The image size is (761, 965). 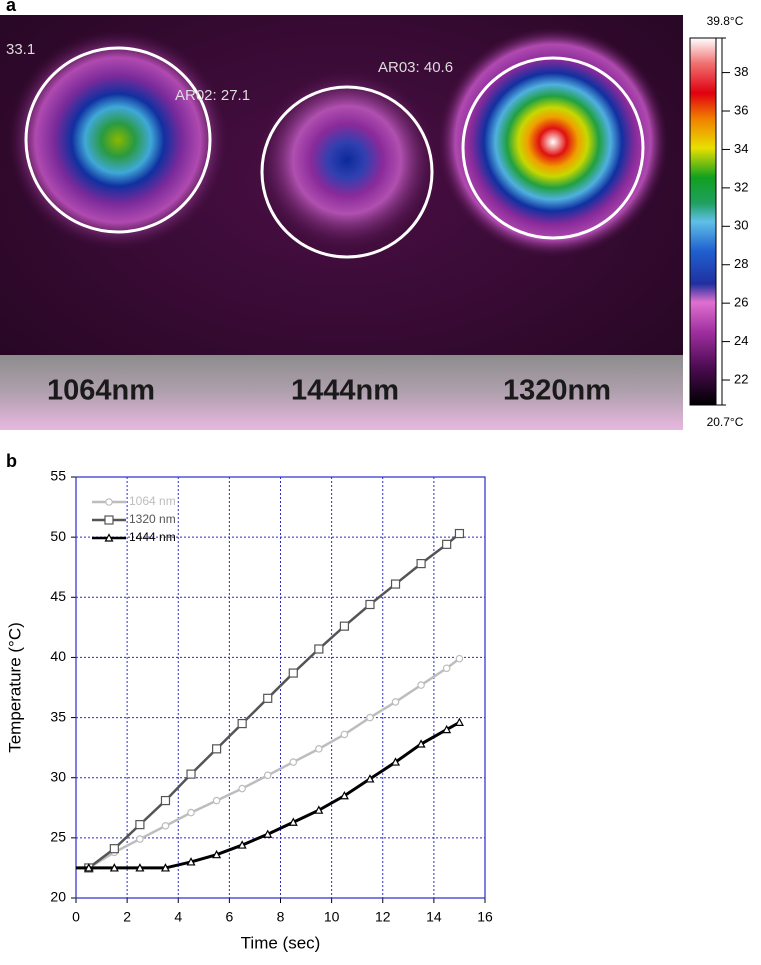 I want to click on colorbar-end-label: 39.8°C, so click(x=725, y=21).